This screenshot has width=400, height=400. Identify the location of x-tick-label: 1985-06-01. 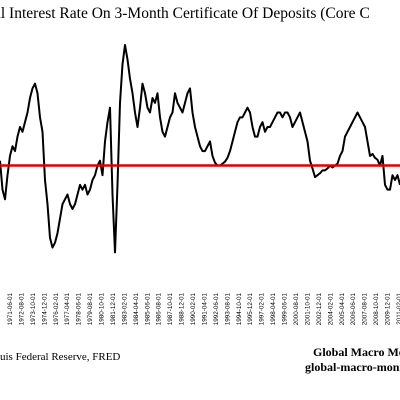
(147, 309).